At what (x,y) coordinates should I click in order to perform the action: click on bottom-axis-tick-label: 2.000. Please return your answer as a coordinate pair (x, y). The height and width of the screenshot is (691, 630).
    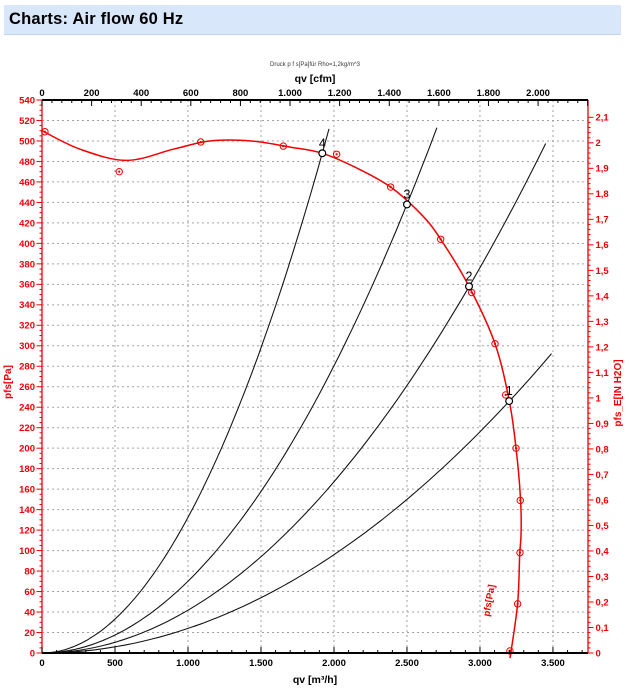
    Looking at the image, I should click on (334, 663).